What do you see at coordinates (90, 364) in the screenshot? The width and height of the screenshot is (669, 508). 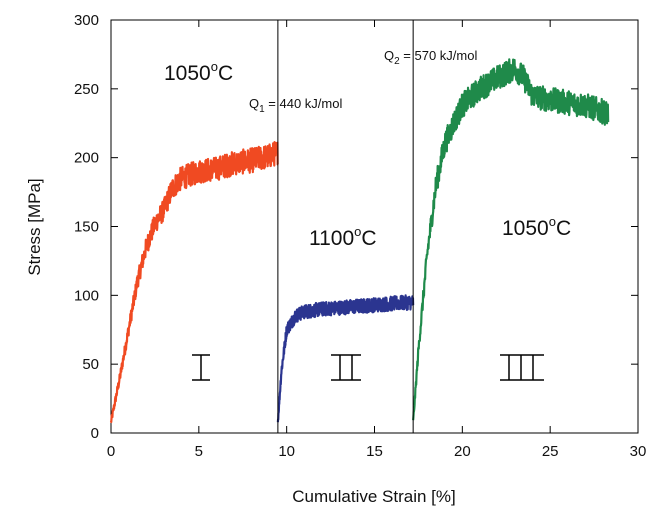 I see `y-tick-label: 50` at bounding box center [90, 364].